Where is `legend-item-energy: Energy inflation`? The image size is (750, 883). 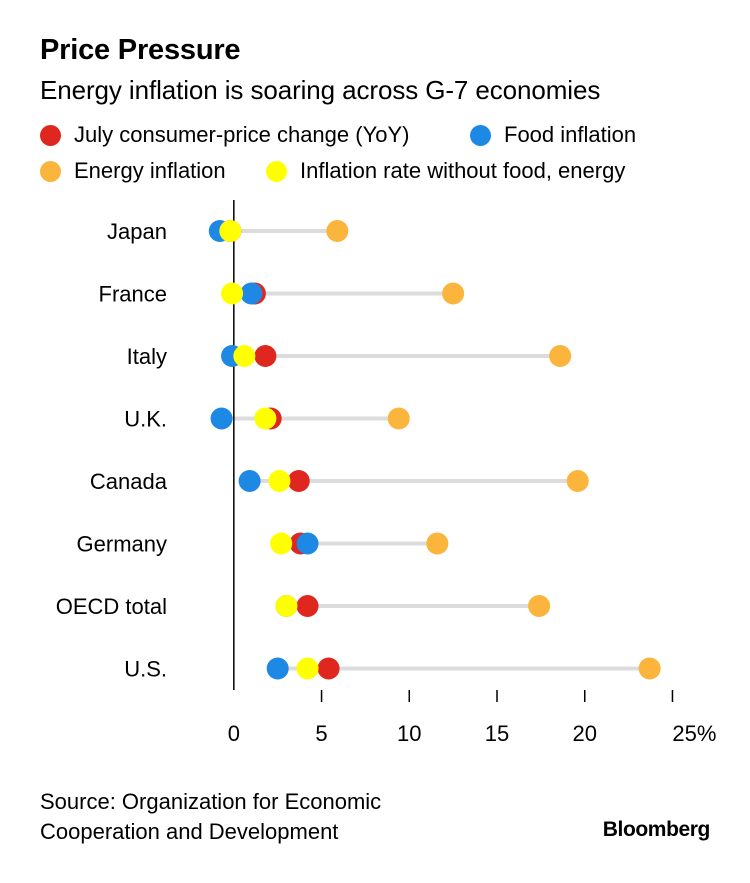
legend-item-energy: Energy inflation is located at coordinates (133, 171).